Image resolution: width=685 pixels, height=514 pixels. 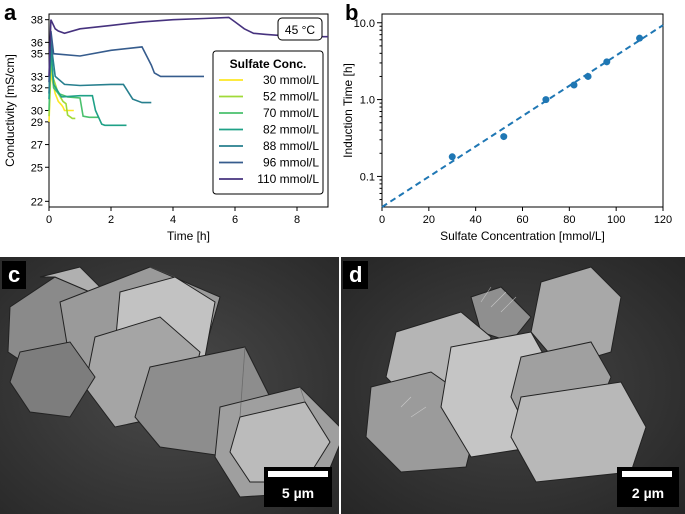 What do you see at coordinates (291, 113) in the screenshot?
I see `legend-entry: 70 mmol/L` at bounding box center [291, 113].